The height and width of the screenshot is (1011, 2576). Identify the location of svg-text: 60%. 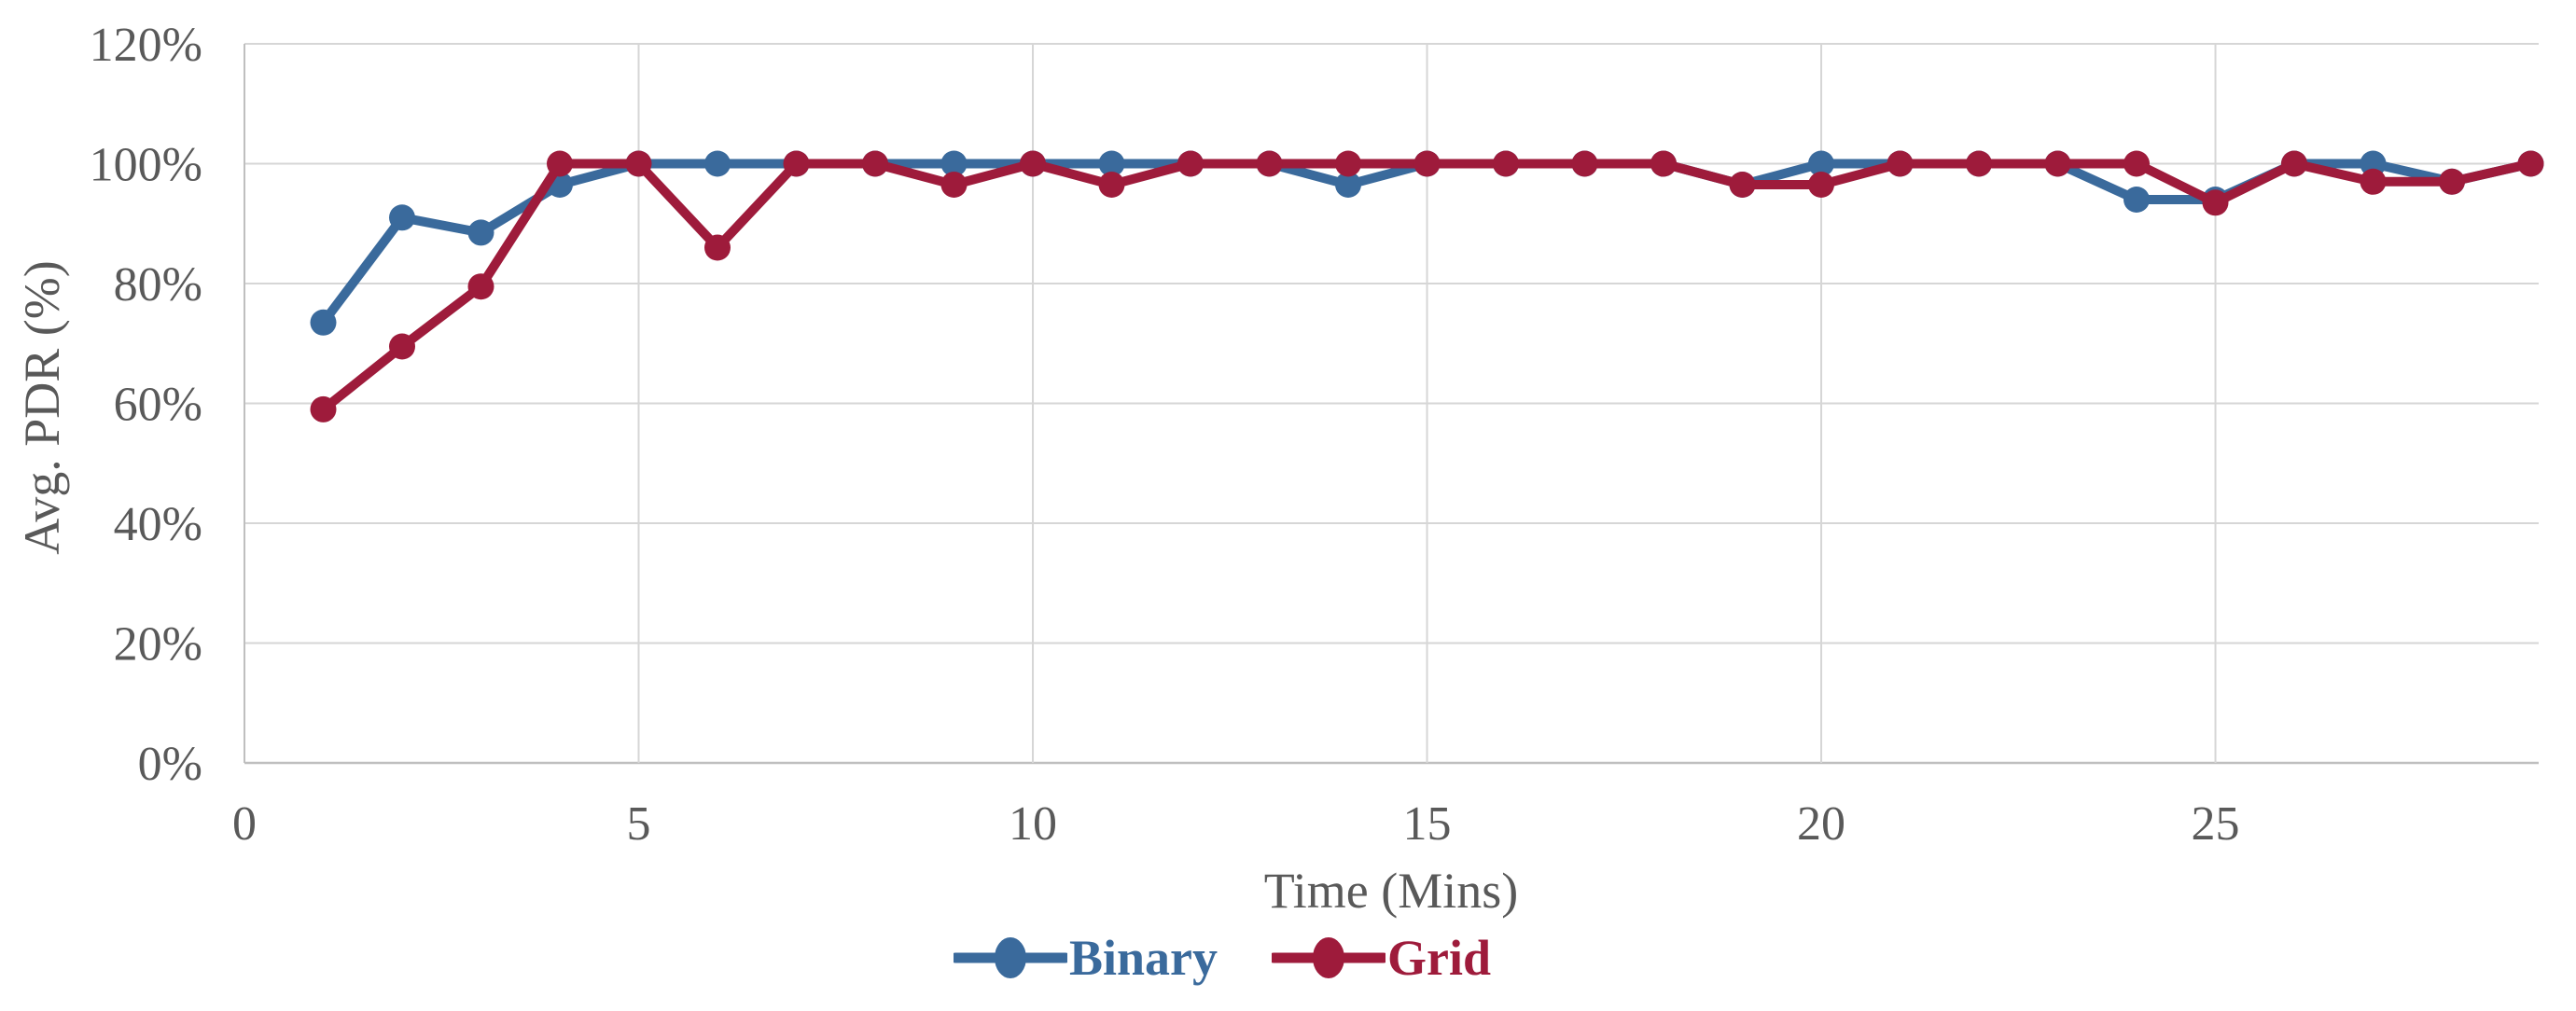
(158, 405).